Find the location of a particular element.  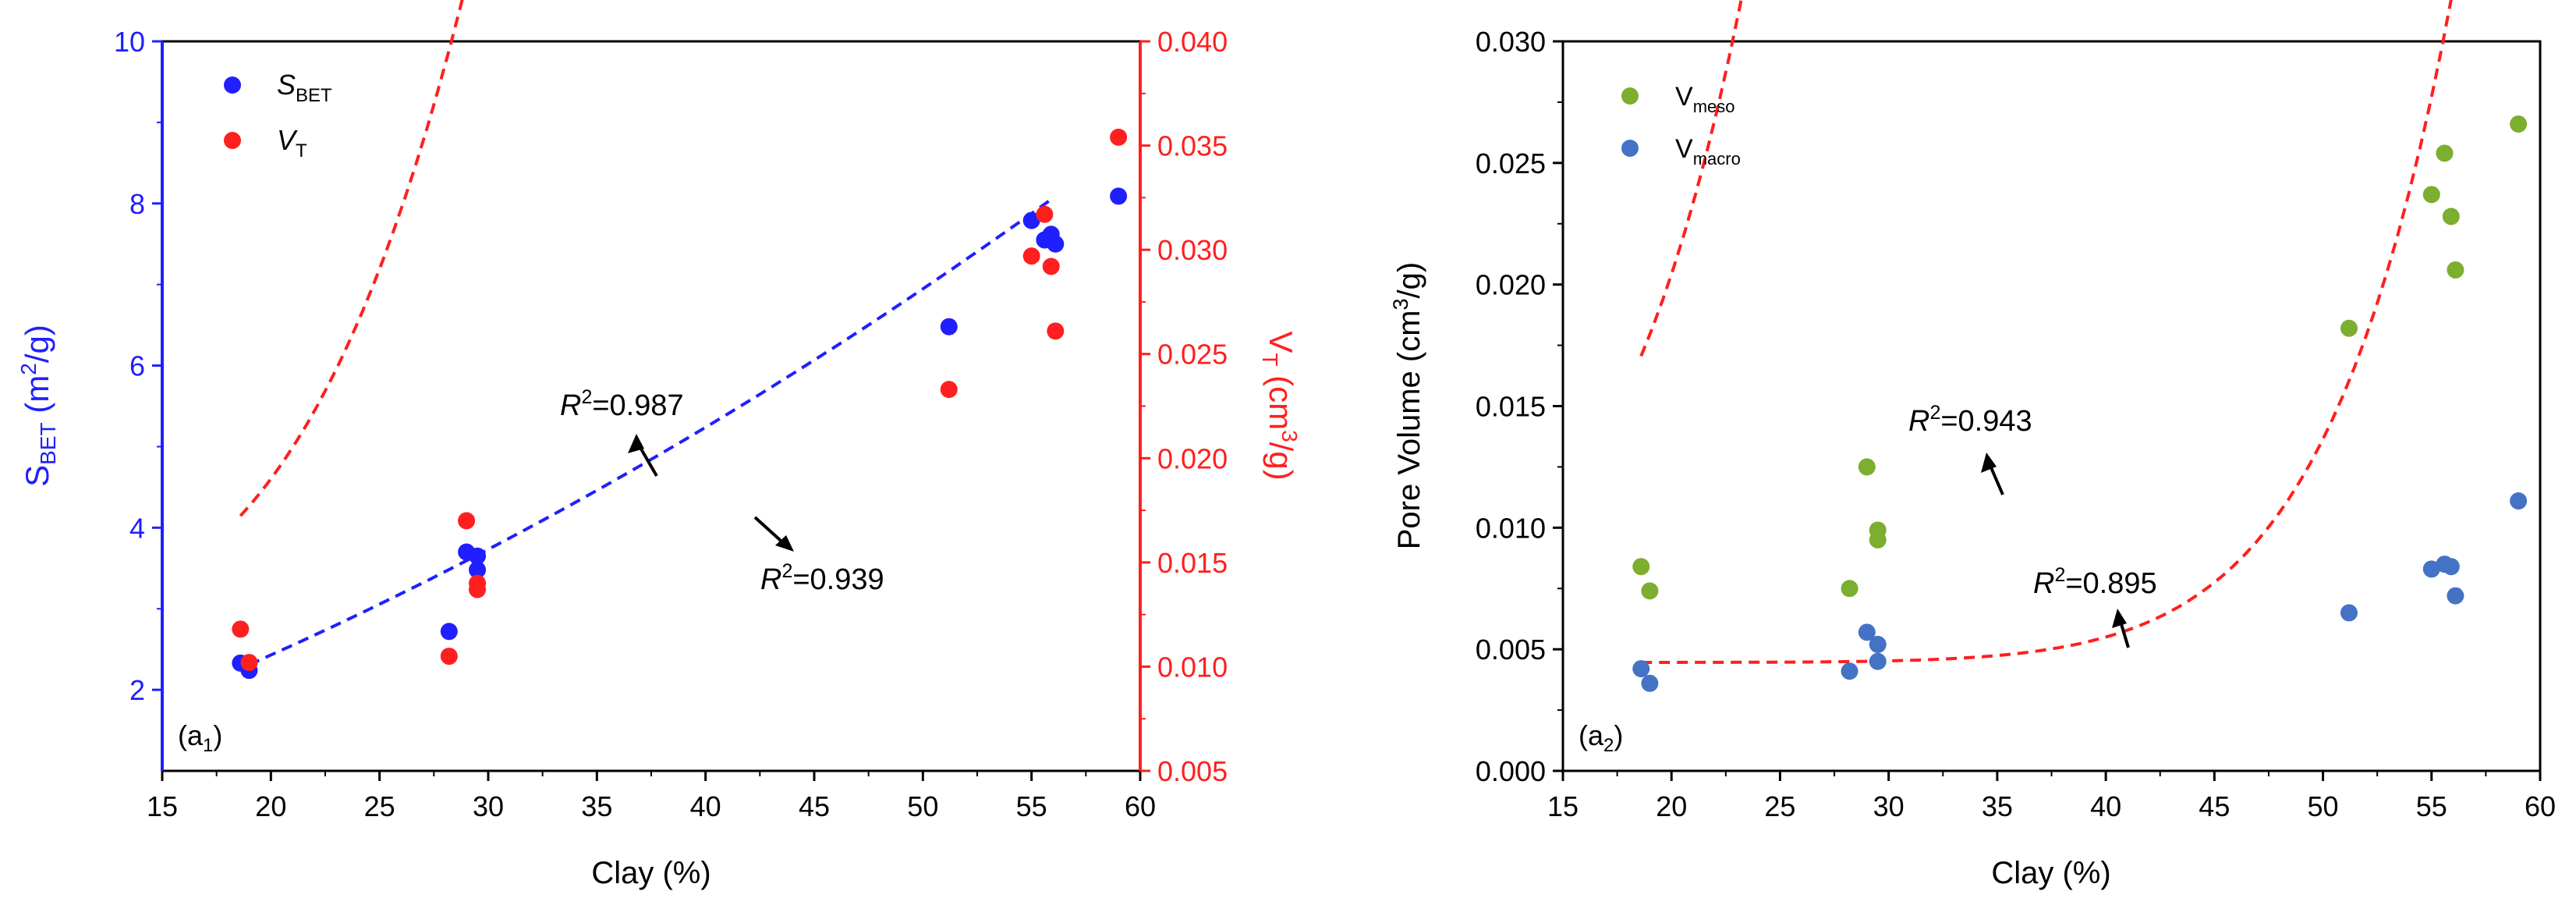

legend-label-sbet: SBET is located at coordinates (304, 87).